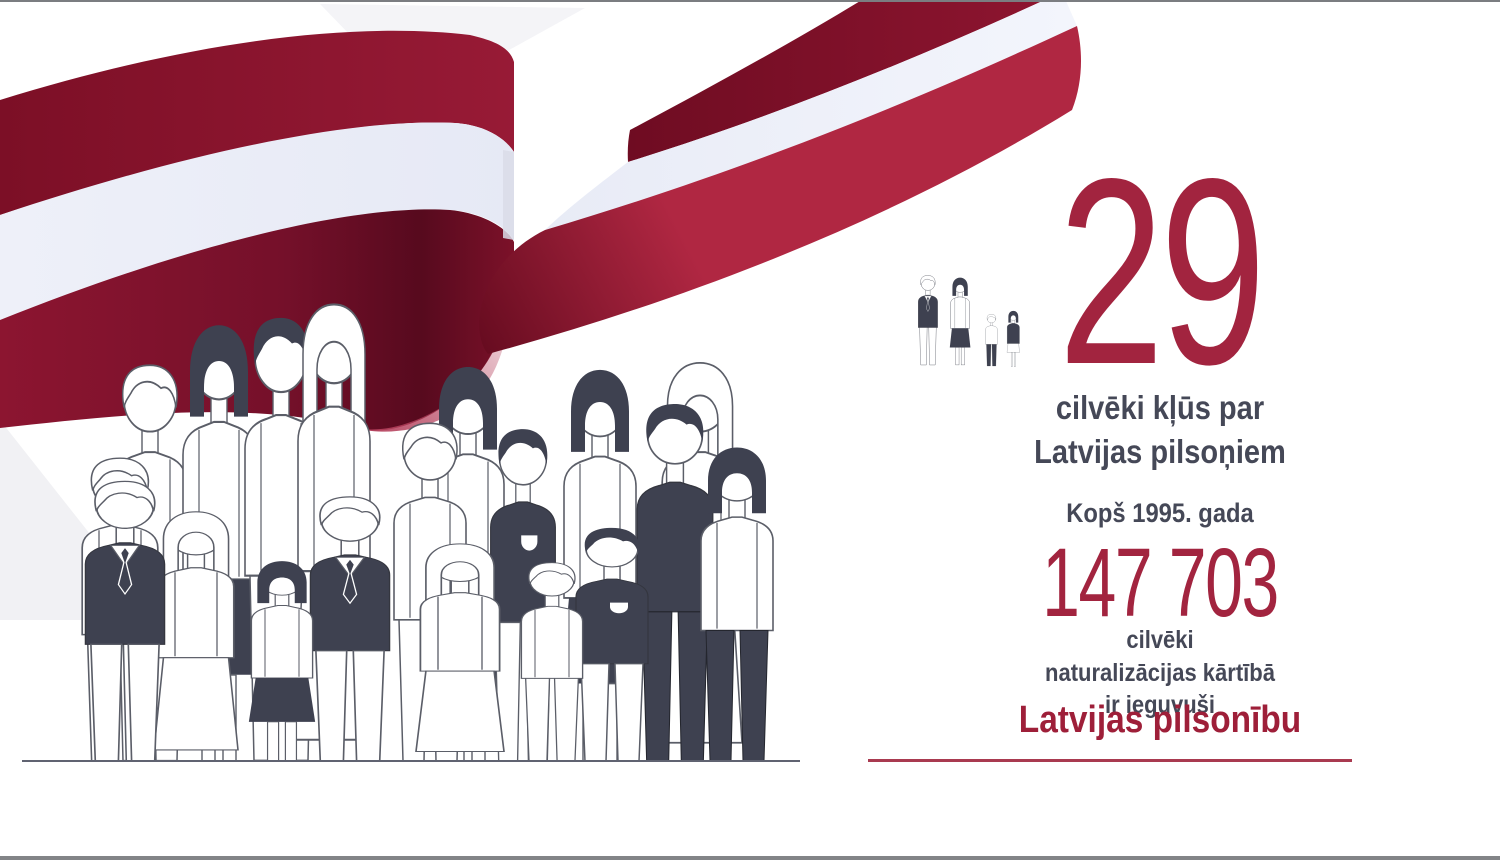 This screenshot has height=860, width=1500. Describe the element at coordinates (1160, 720) in the screenshot. I see `citizenship-highlight: Latvijas pilsonību` at that location.